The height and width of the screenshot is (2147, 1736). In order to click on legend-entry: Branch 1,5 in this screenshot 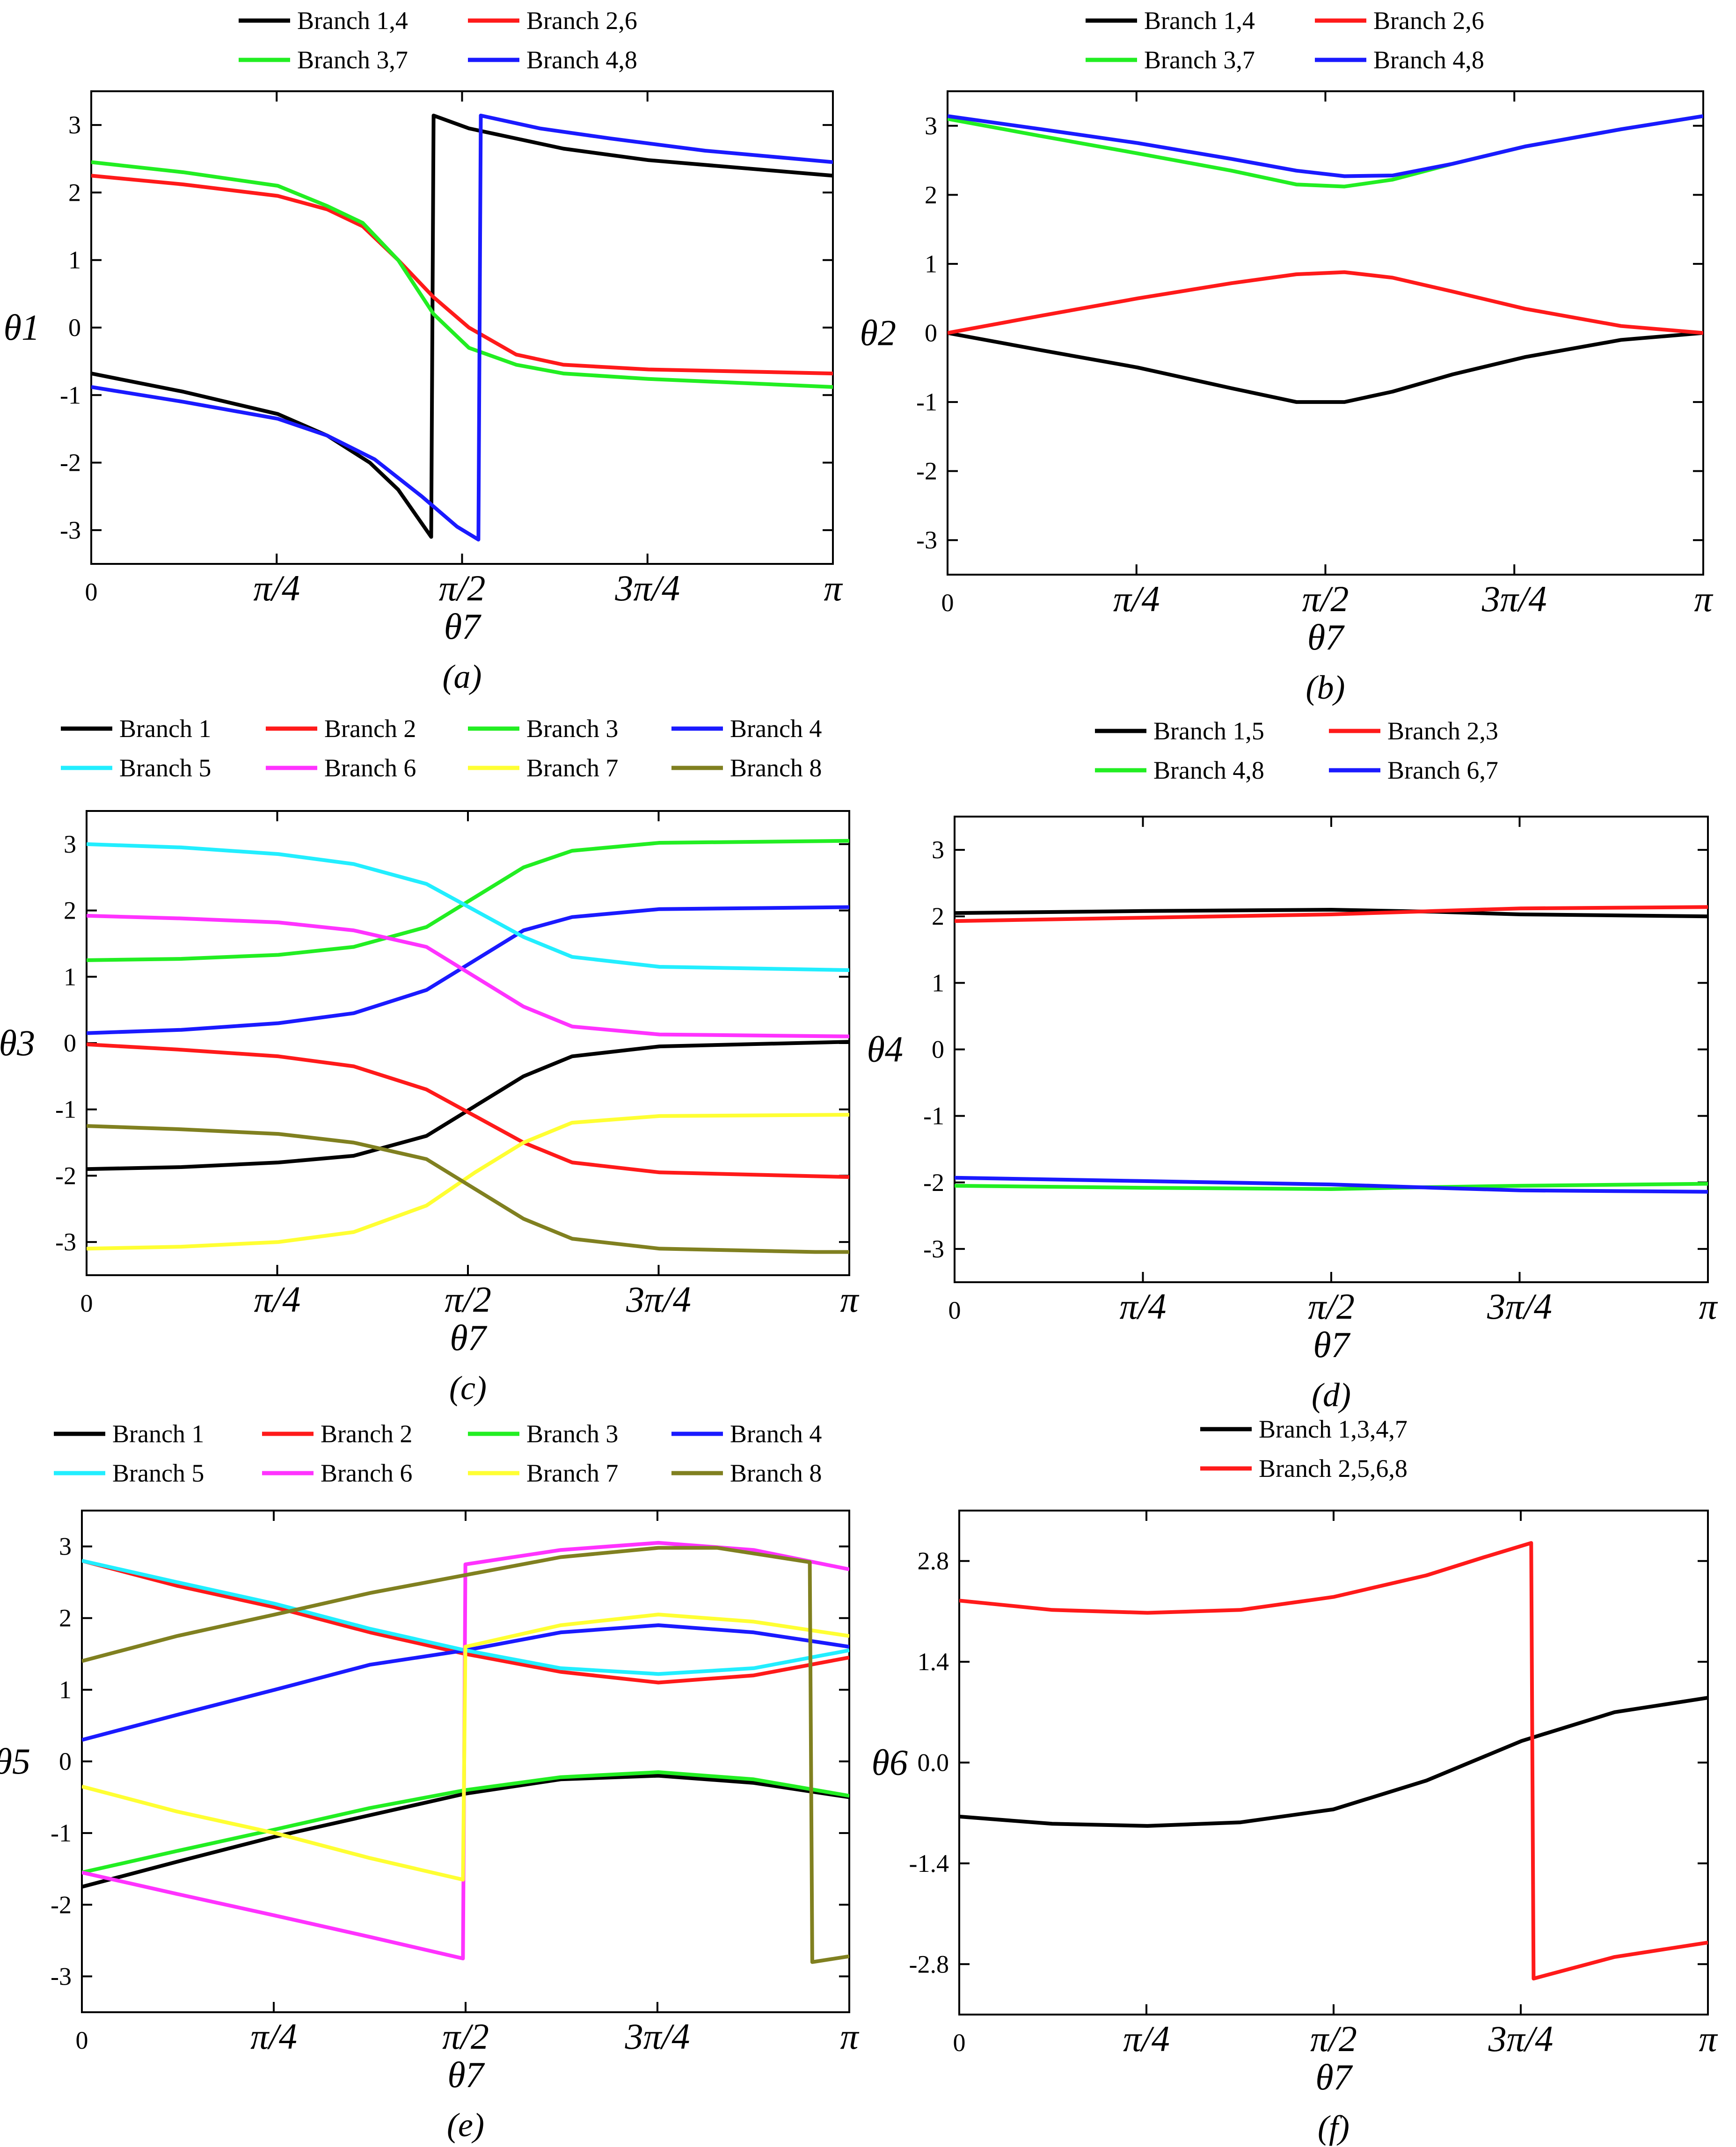, I will do `click(1208, 731)`.